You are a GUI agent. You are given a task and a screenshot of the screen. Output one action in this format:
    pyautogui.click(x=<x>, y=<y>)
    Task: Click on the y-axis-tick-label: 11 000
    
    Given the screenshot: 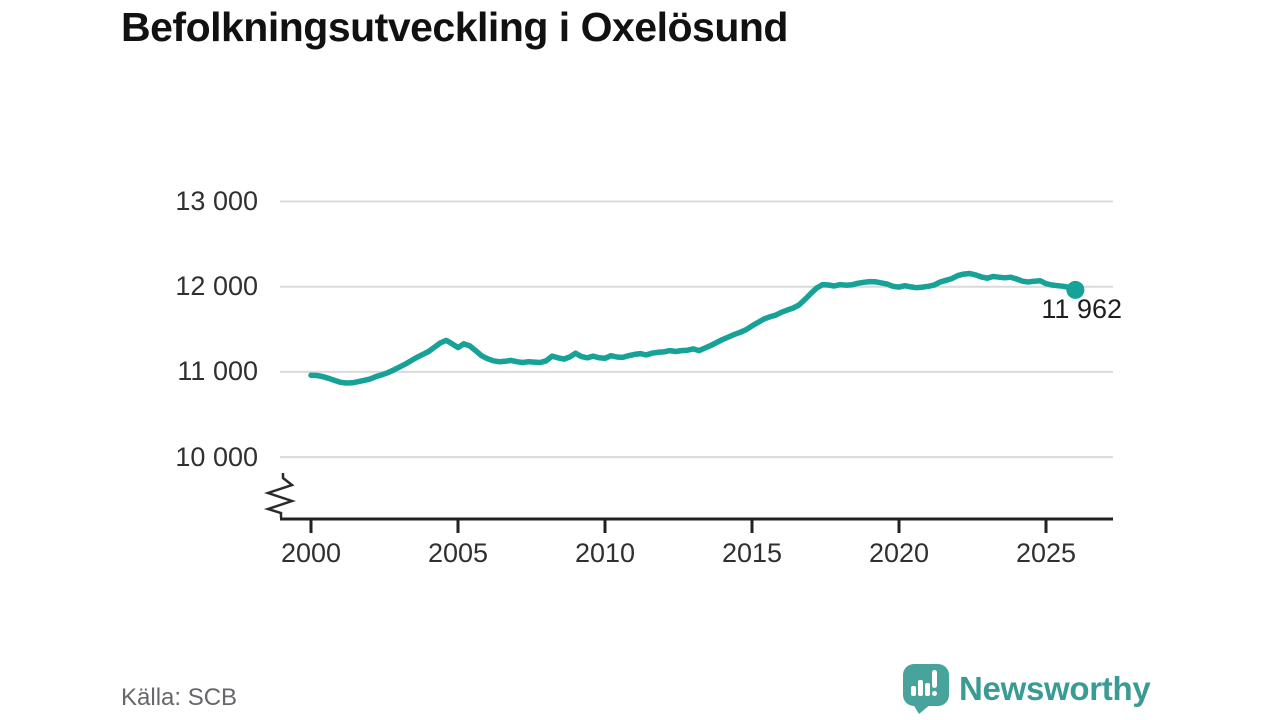 What is the action you would take?
    pyautogui.click(x=217, y=371)
    